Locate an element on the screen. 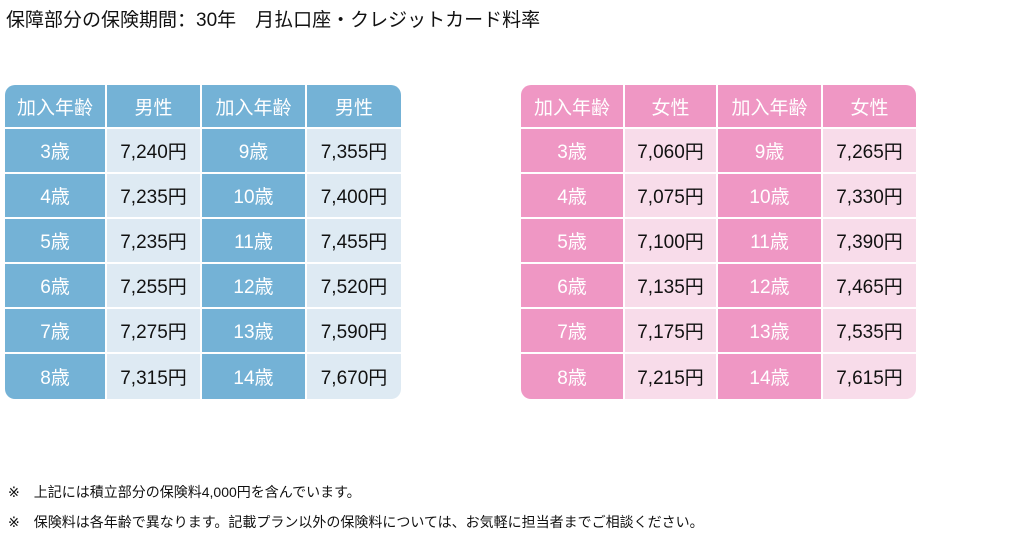 The width and height of the screenshot is (1024, 540). premium-cell: 7,060円 is located at coordinates (671, 151).